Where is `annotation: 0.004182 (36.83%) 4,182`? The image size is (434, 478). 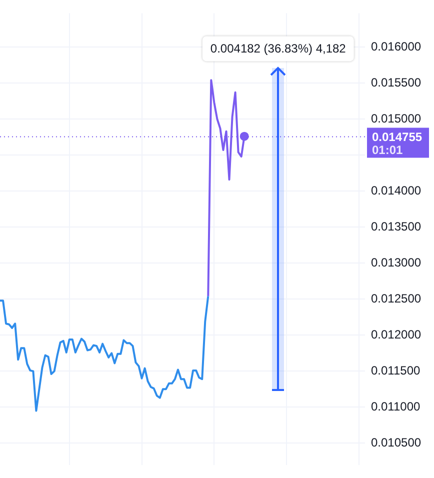 annotation: 0.004182 (36.83%) 4,182 is located at coordinates (278, 49).